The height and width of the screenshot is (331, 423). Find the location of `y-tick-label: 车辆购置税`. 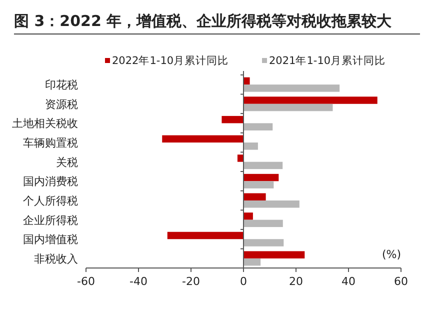

y-tick-label: 车辆购置税 is located at coordinates (50, 143).